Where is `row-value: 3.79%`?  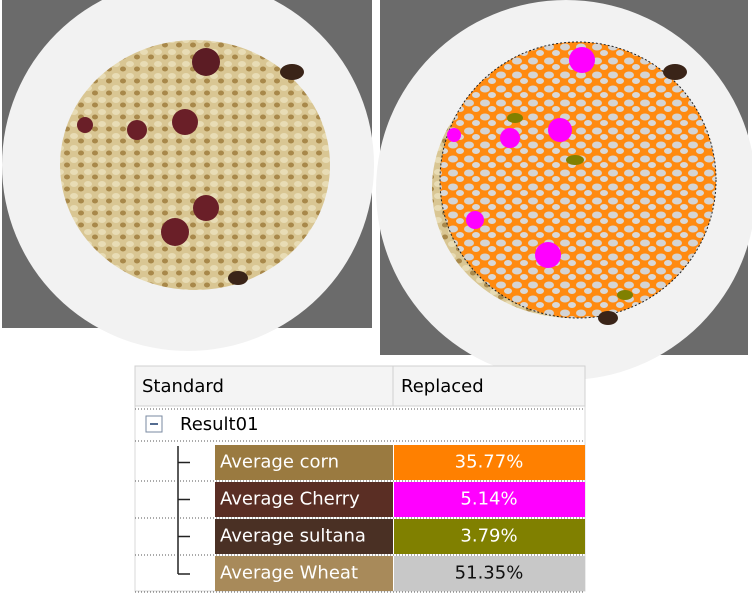 row-value: 3.79% is located at coordinates (488, 536).